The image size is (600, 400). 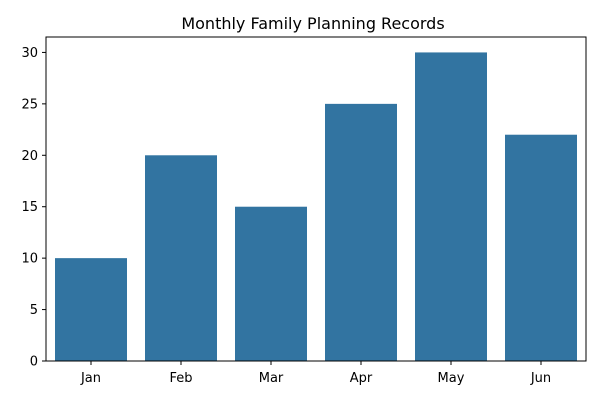 What do you see at coordinates (29, 259) in the screenshot?
I see `y-tick-label-10: 10` at bounding box center [29, 259].